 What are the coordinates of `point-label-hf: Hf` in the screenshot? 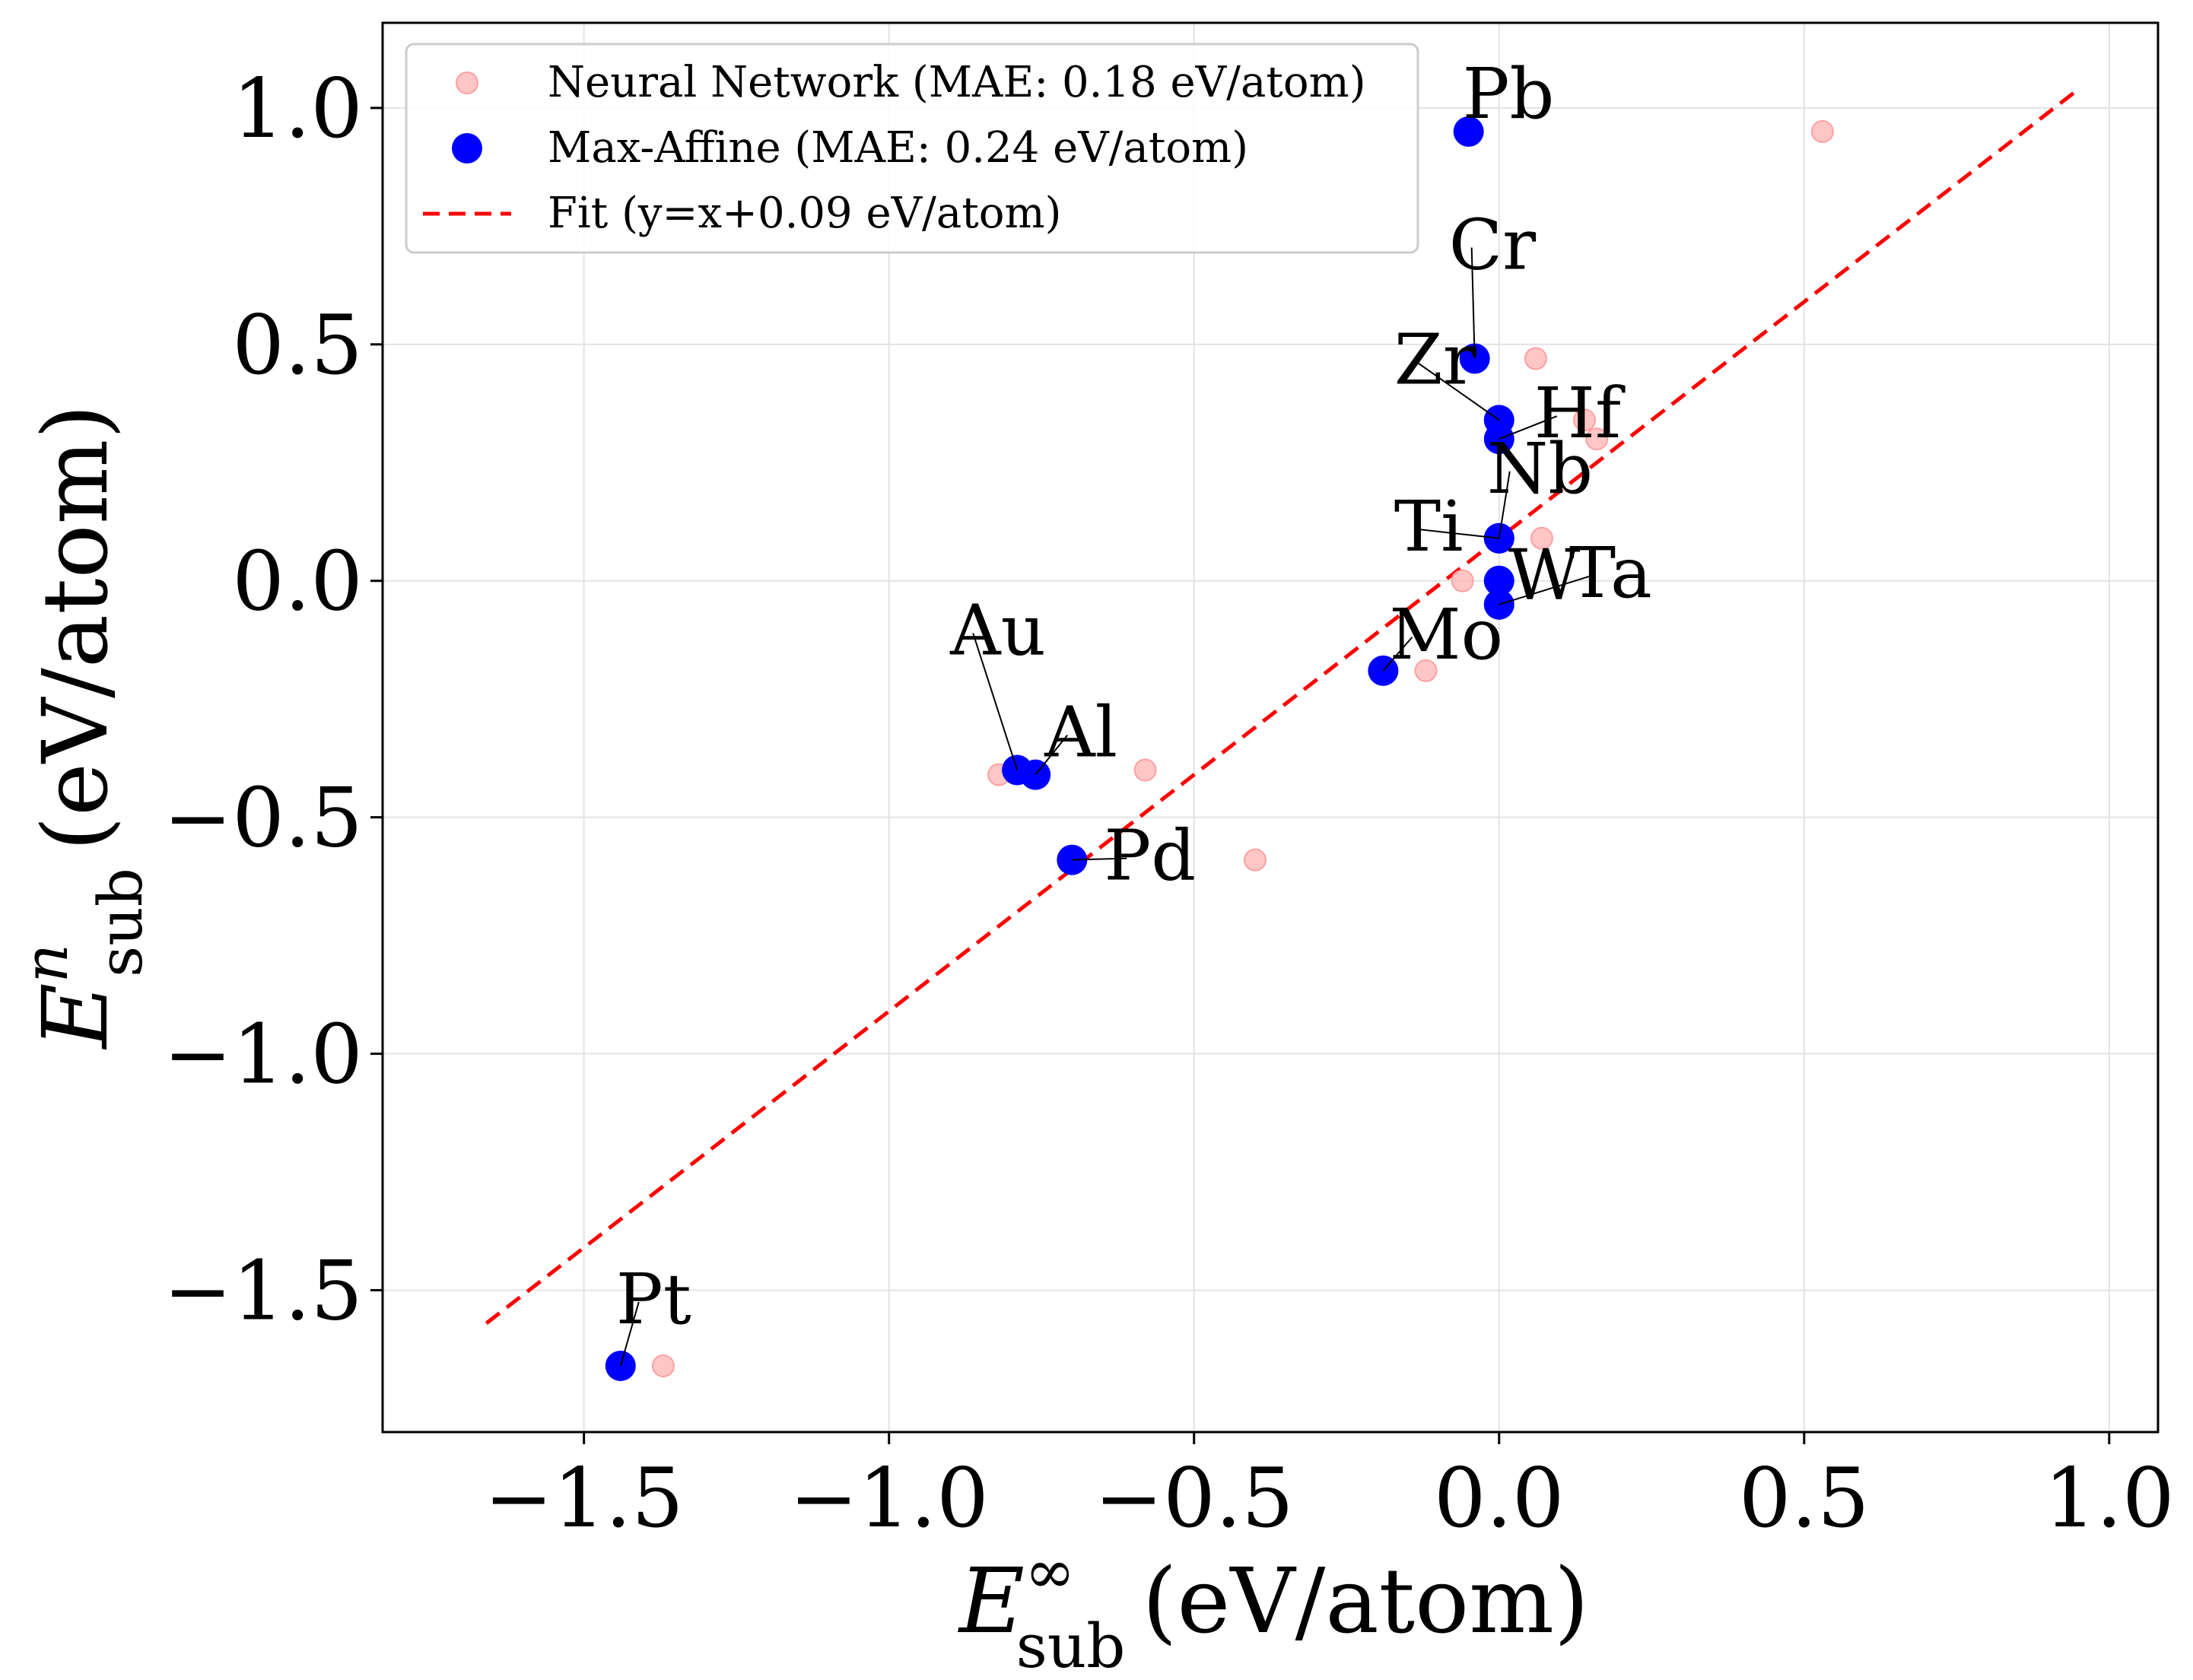 It's located at (1580, 413).